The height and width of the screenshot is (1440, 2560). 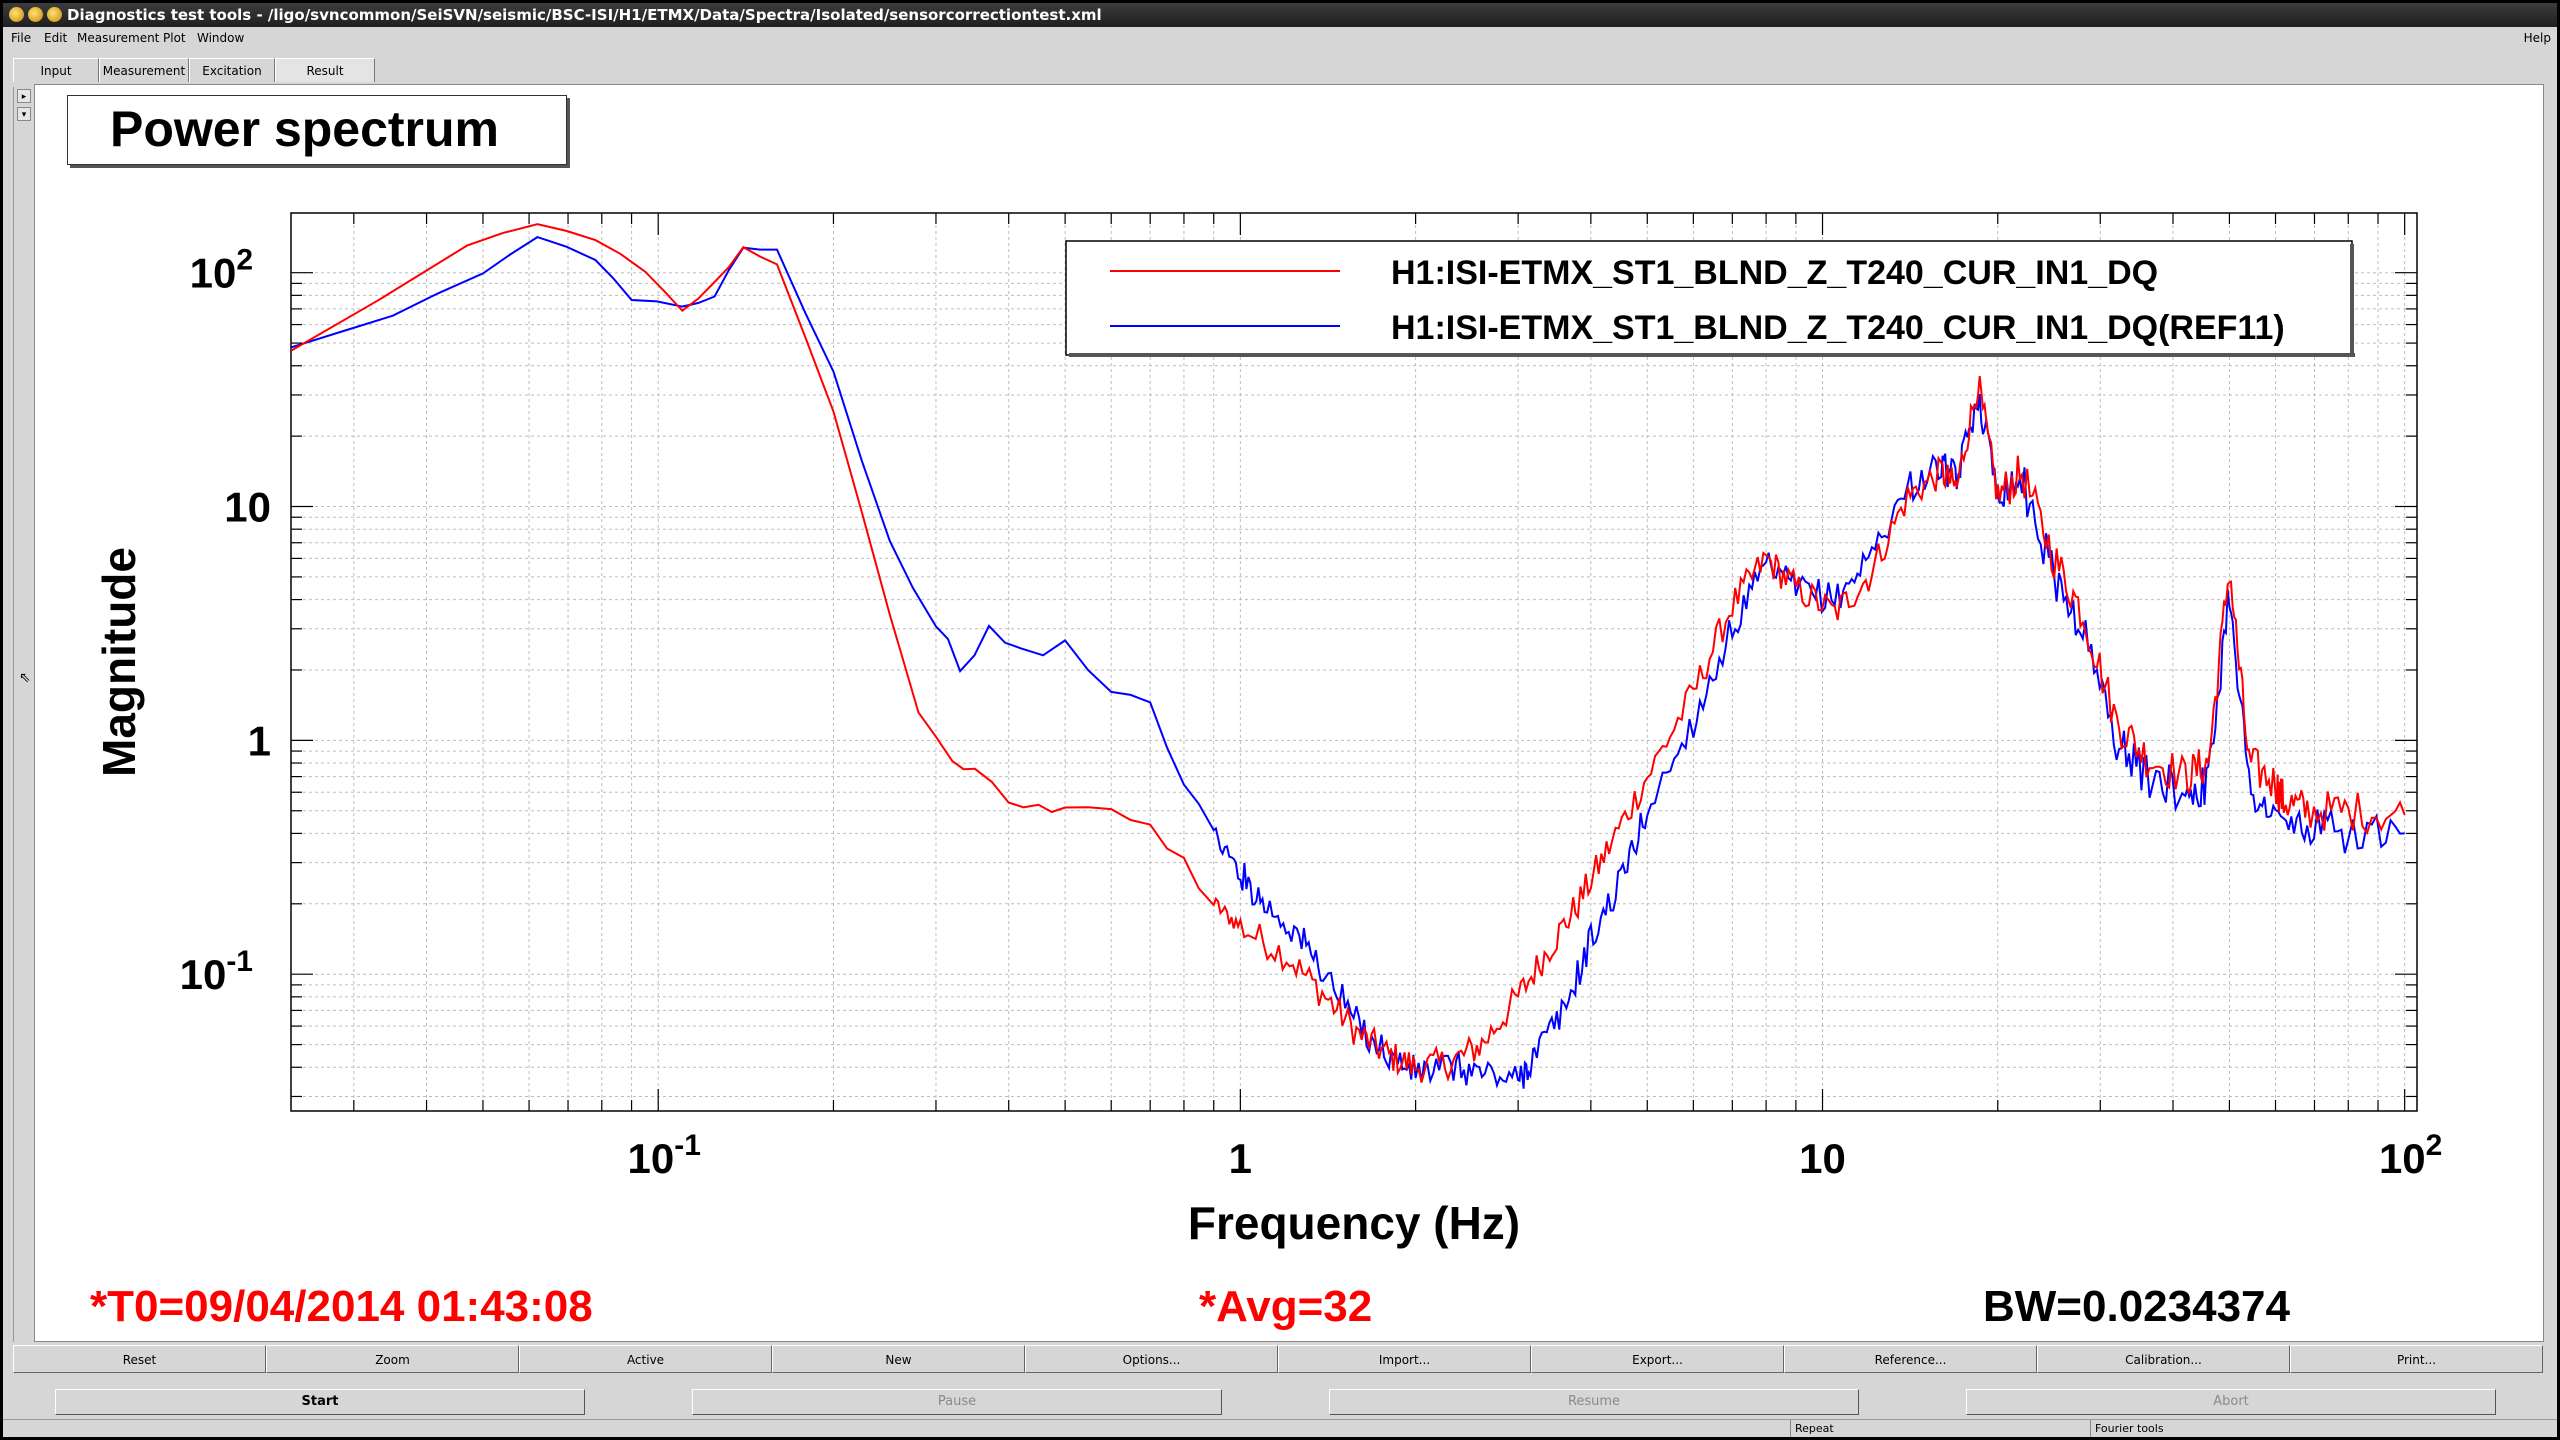 What do you see at coordinates (664, 1155) in the screenshot?
I see `x-tick-label: 10⁻¹` at bounding box center [664, 1155].